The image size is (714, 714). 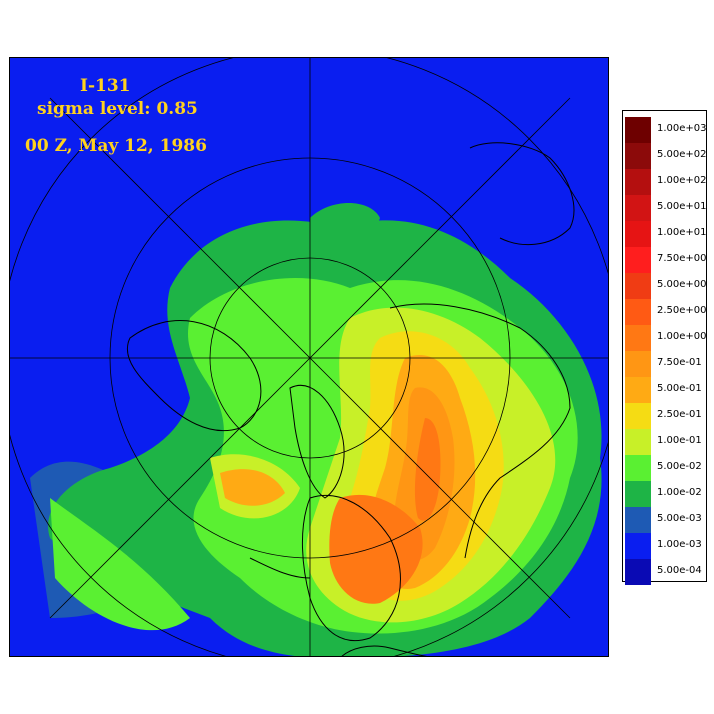 I want to click on legend-item: 5.00e+00, so click(x=665, y=286).